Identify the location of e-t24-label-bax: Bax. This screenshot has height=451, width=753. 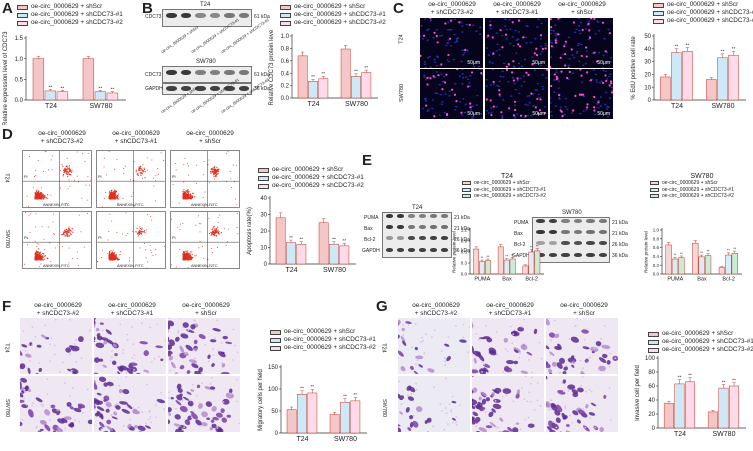
(368, 229).